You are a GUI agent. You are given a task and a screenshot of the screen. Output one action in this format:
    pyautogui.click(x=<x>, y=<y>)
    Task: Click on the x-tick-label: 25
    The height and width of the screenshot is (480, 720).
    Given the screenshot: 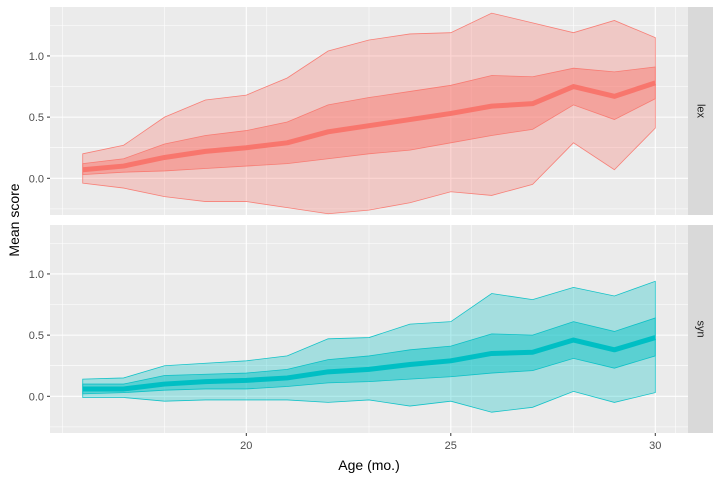 What is the action you would take?
    pyautogui.click(x=451, y=446)
    